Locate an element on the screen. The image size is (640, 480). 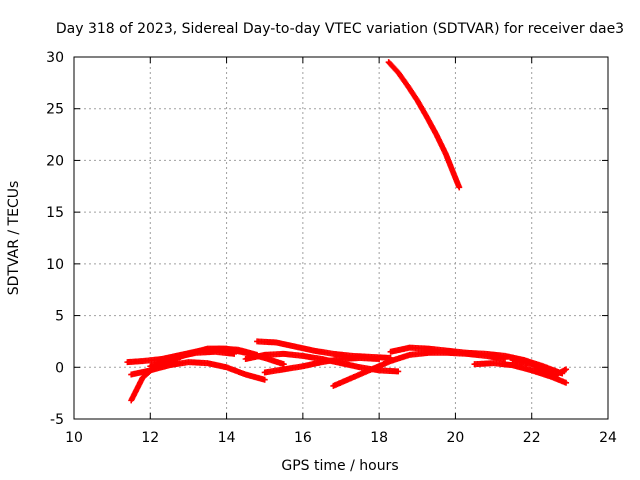
x-tick-label: 18 is located at coordinates (379, 438).